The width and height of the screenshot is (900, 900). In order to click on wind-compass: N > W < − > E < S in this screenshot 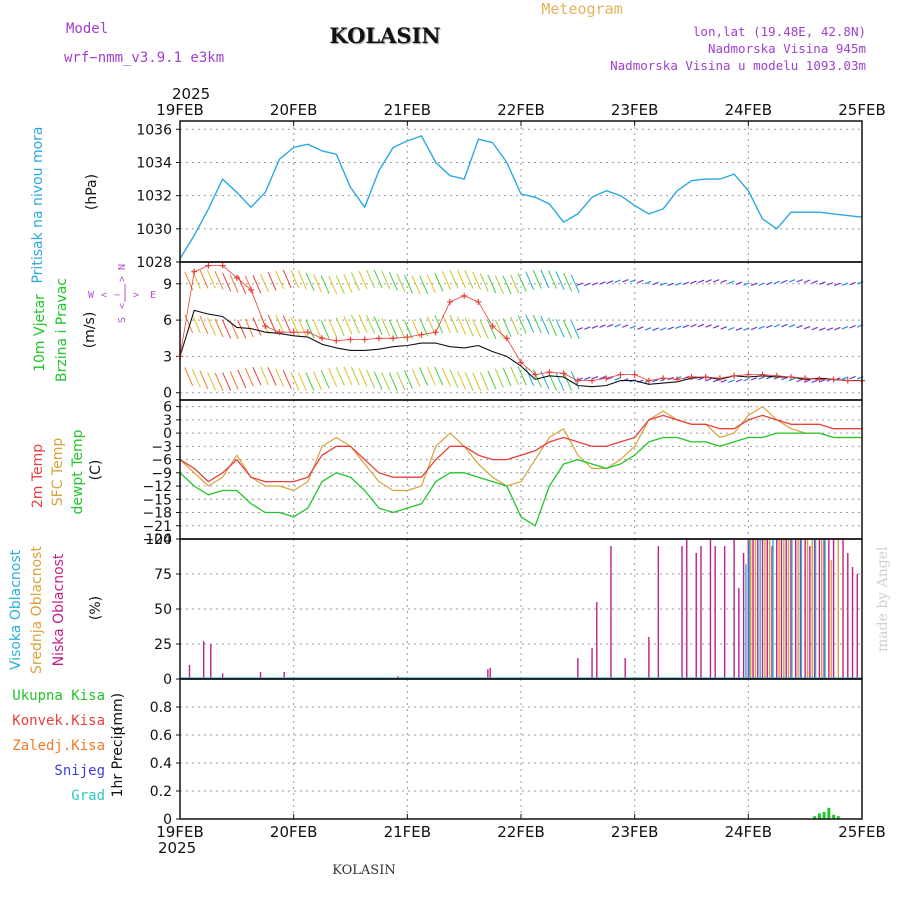, I will do `click(122, 293)`.